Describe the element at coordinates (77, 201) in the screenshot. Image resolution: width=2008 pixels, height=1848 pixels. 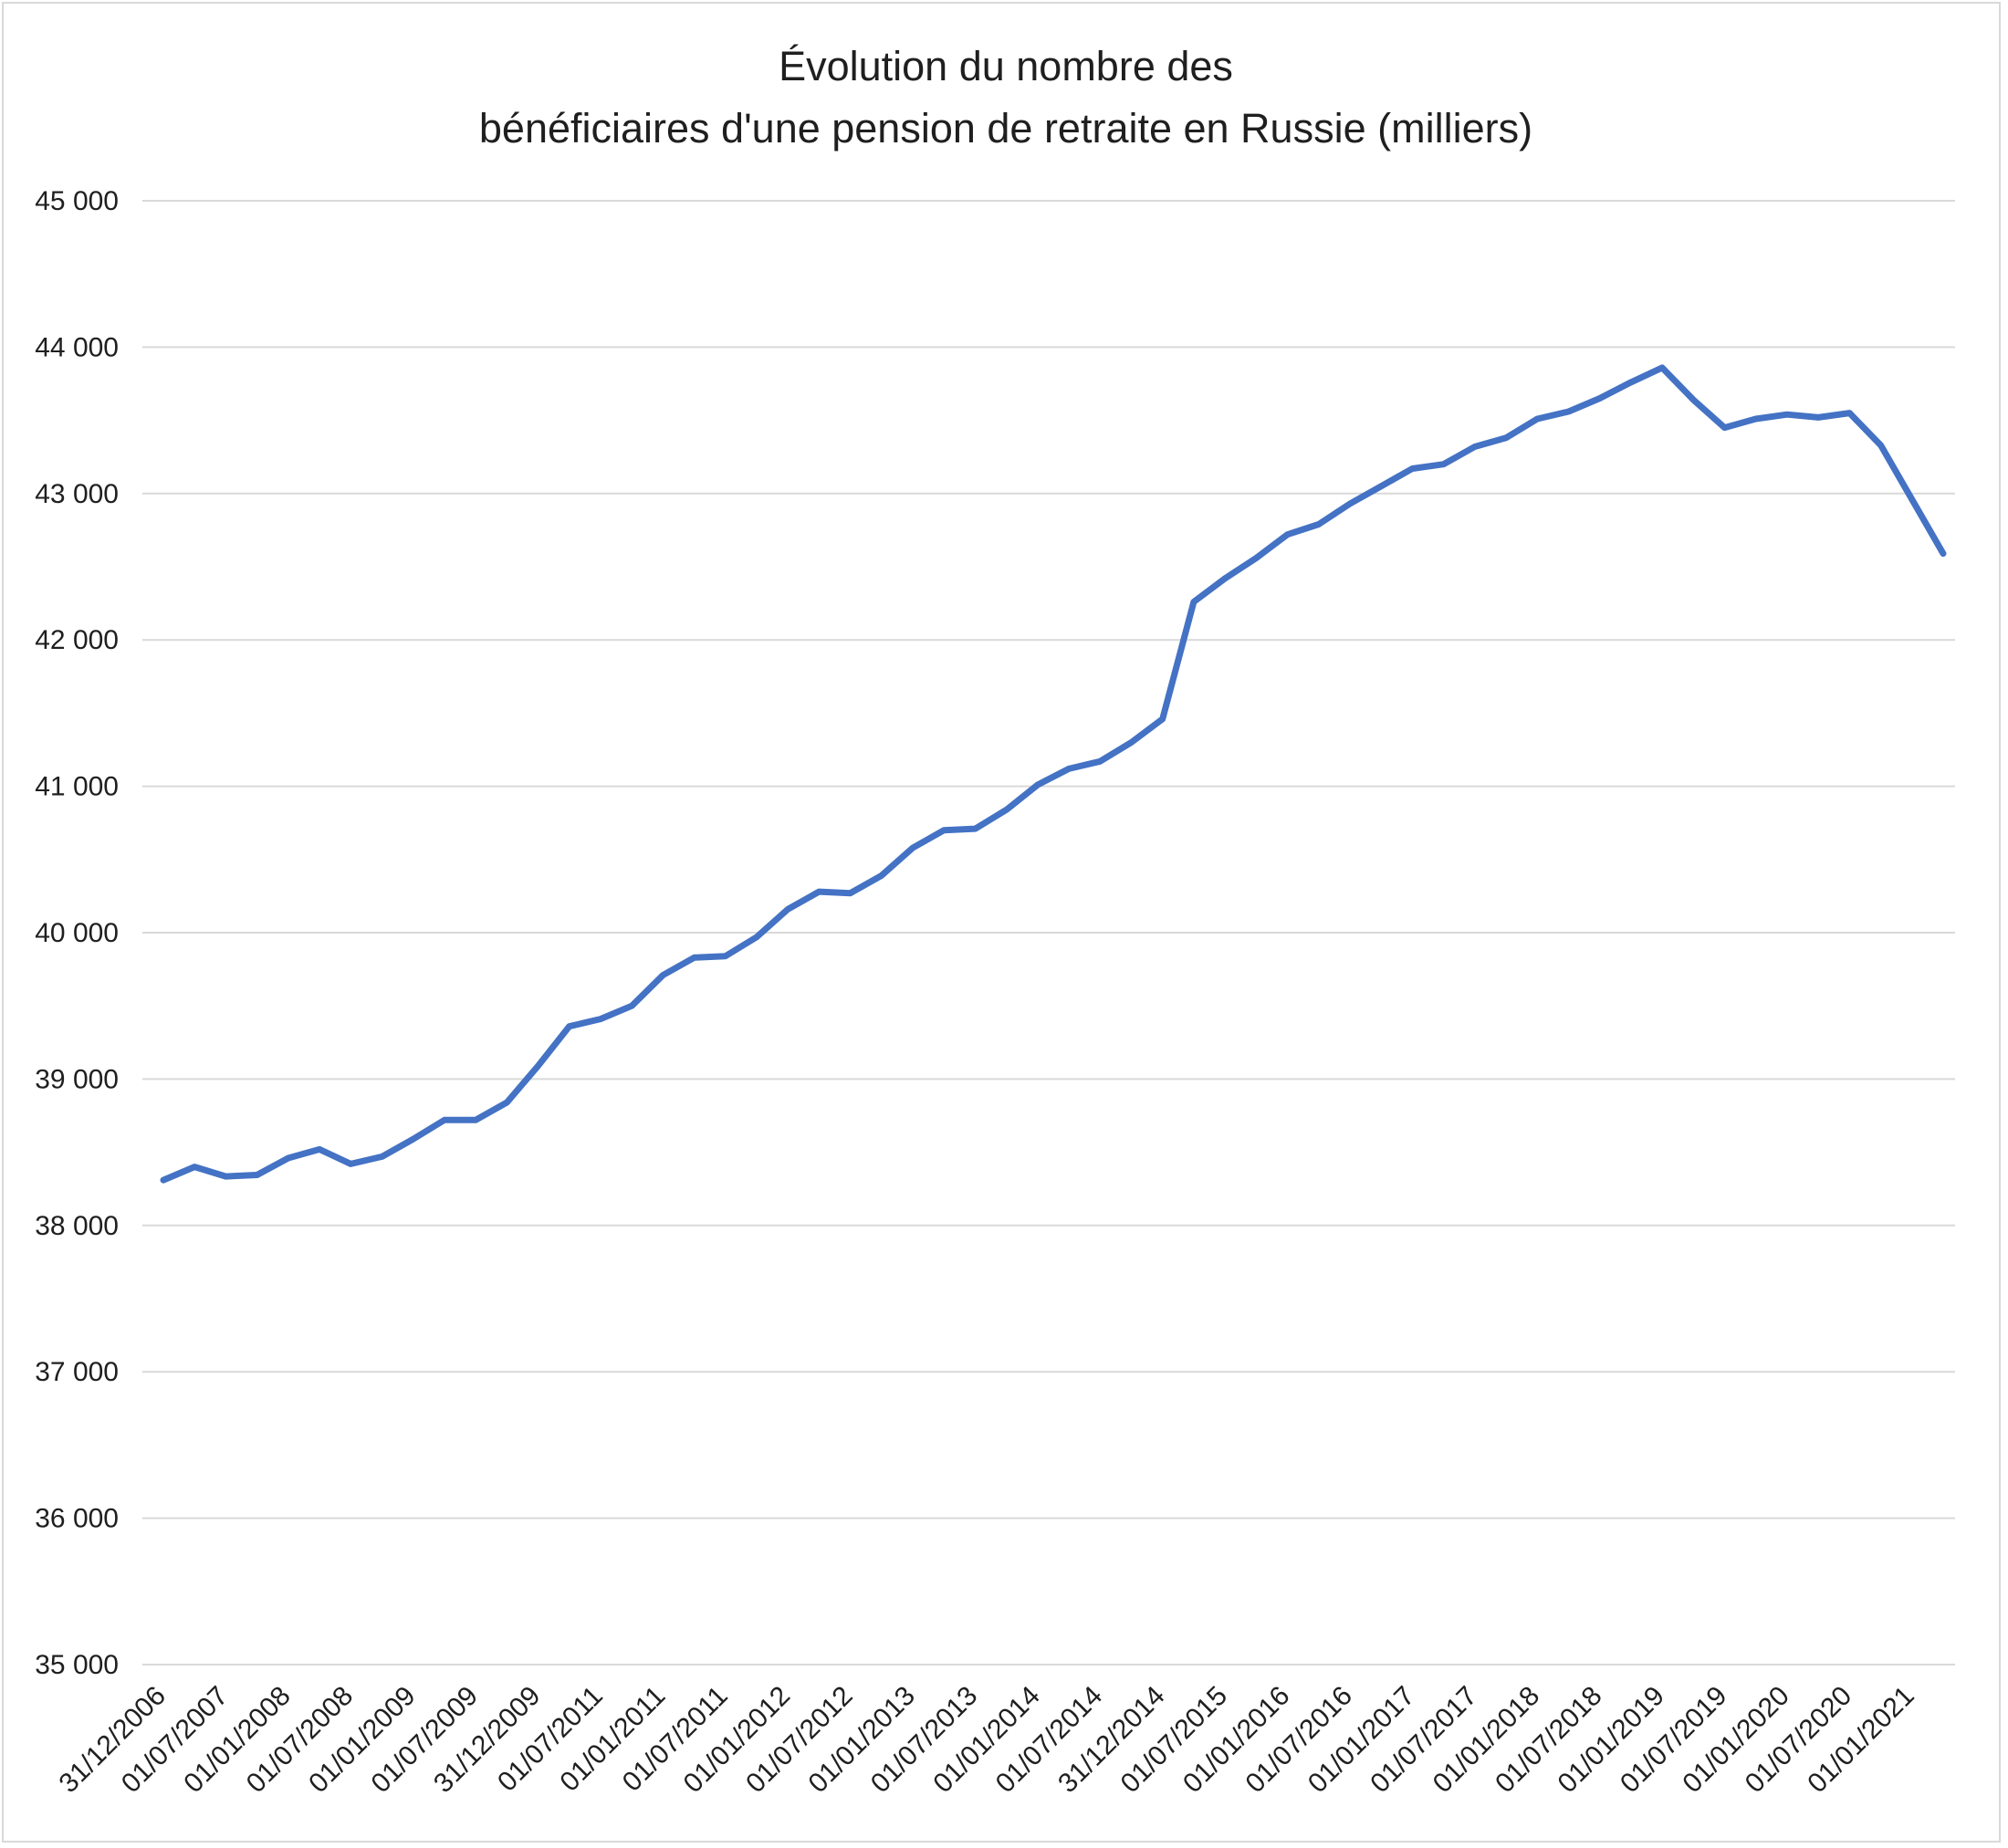
I see `y-tick-label: 45 000` at that location.